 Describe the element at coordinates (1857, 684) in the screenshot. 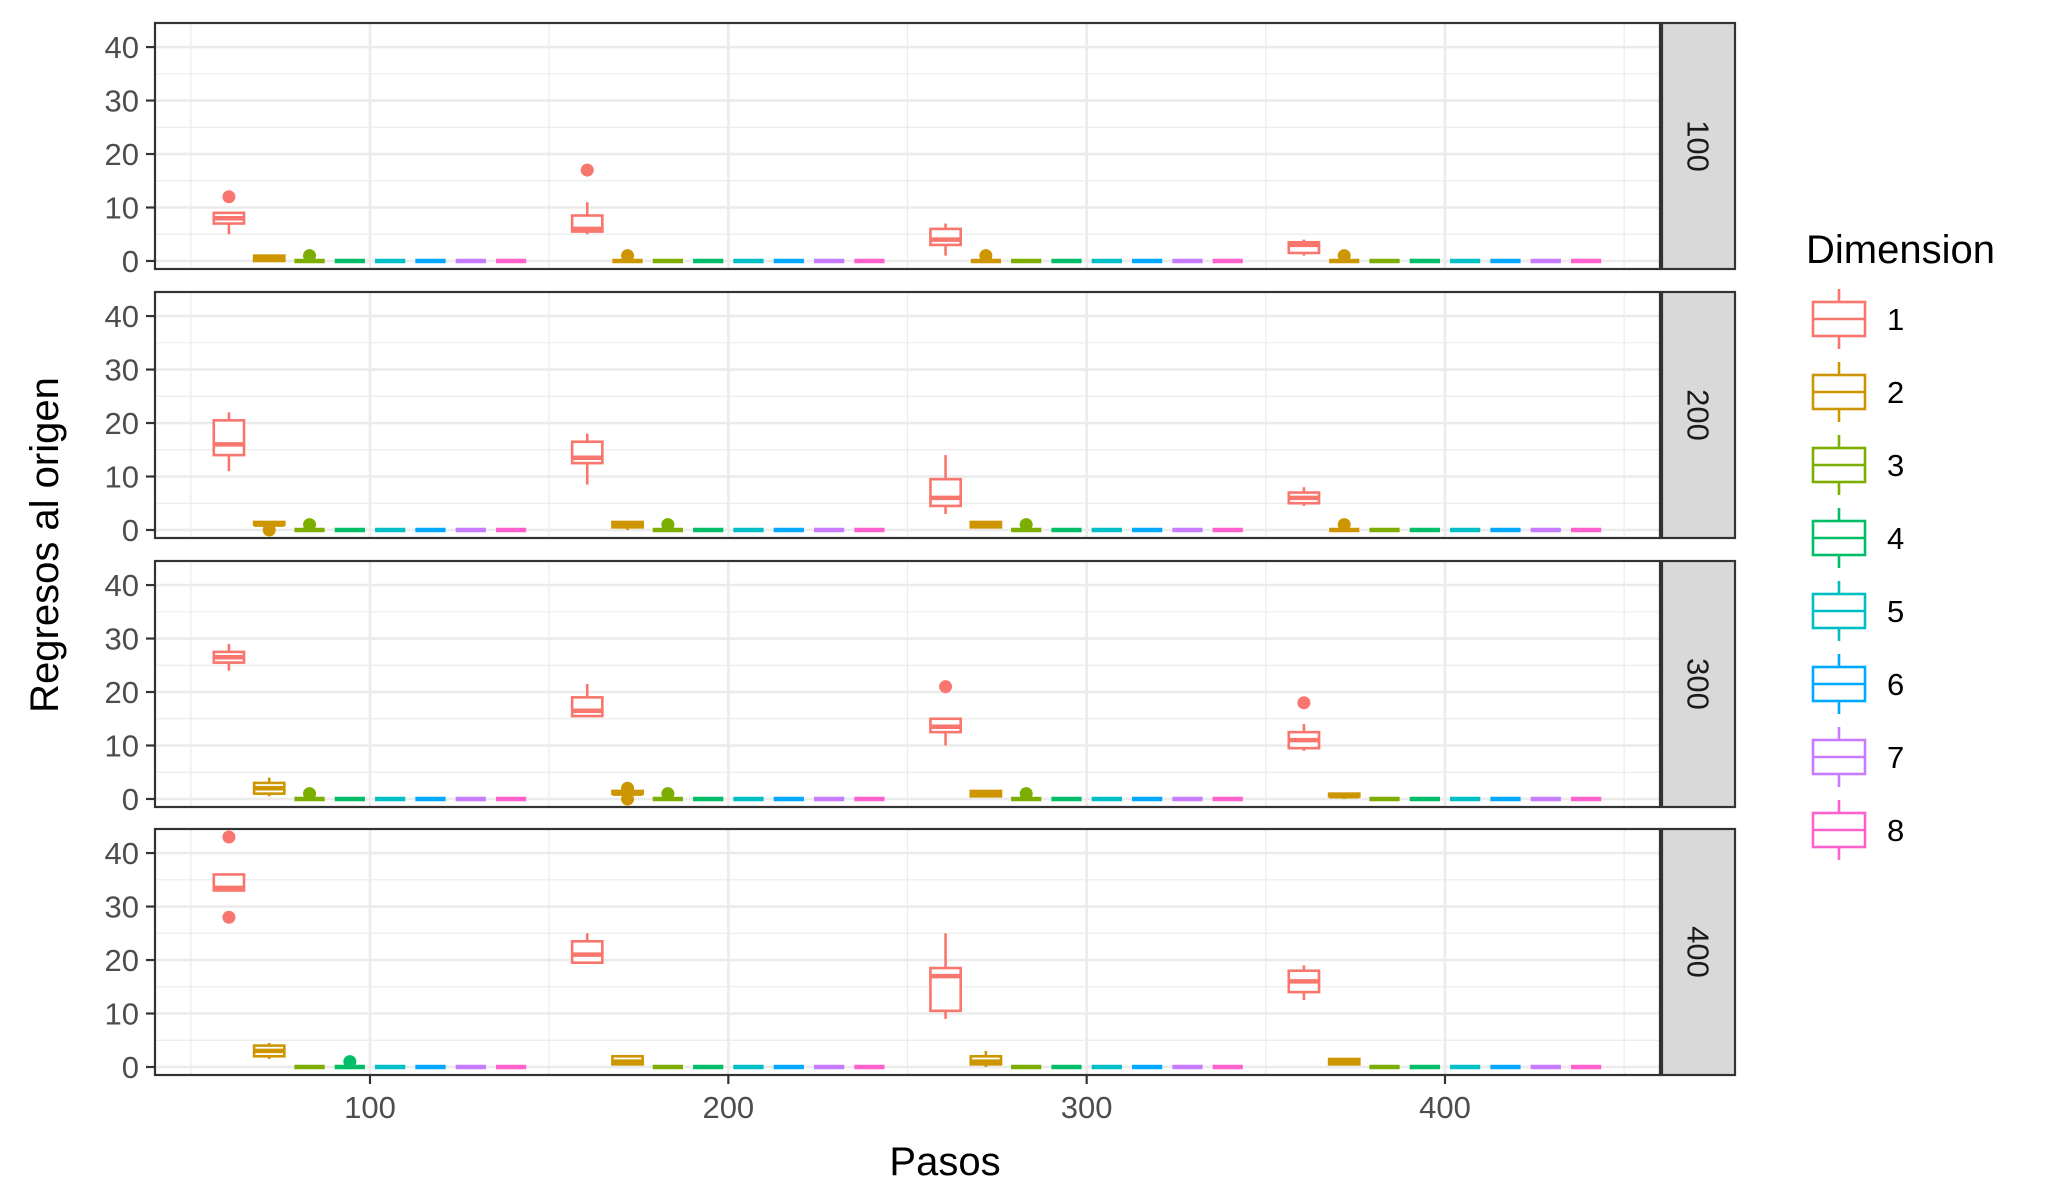

I see `legend-item: 6` at that location.